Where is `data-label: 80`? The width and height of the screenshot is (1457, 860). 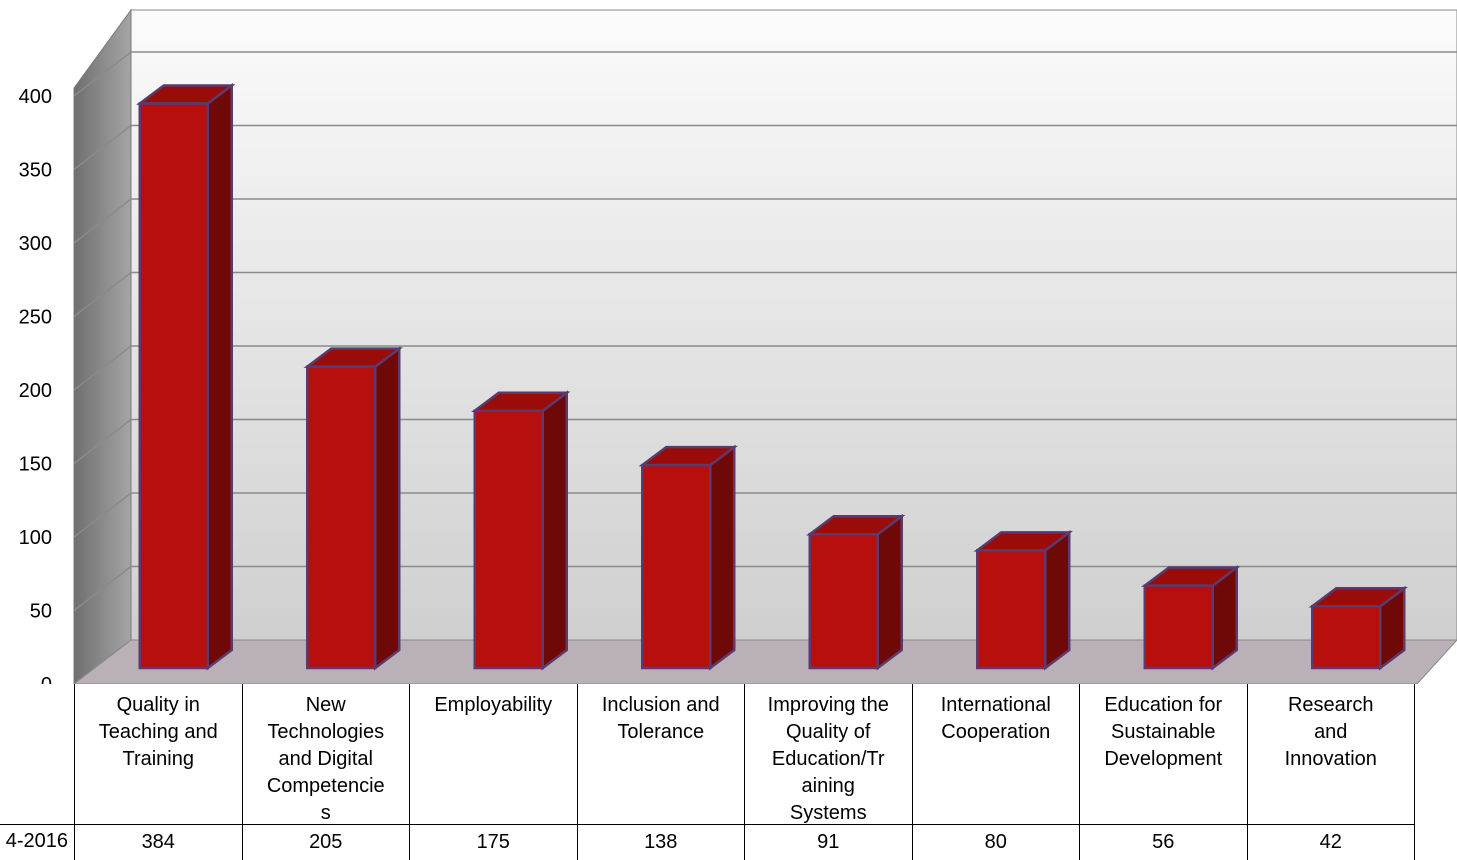
data-label: 80 is located at coordinates (995, 842).